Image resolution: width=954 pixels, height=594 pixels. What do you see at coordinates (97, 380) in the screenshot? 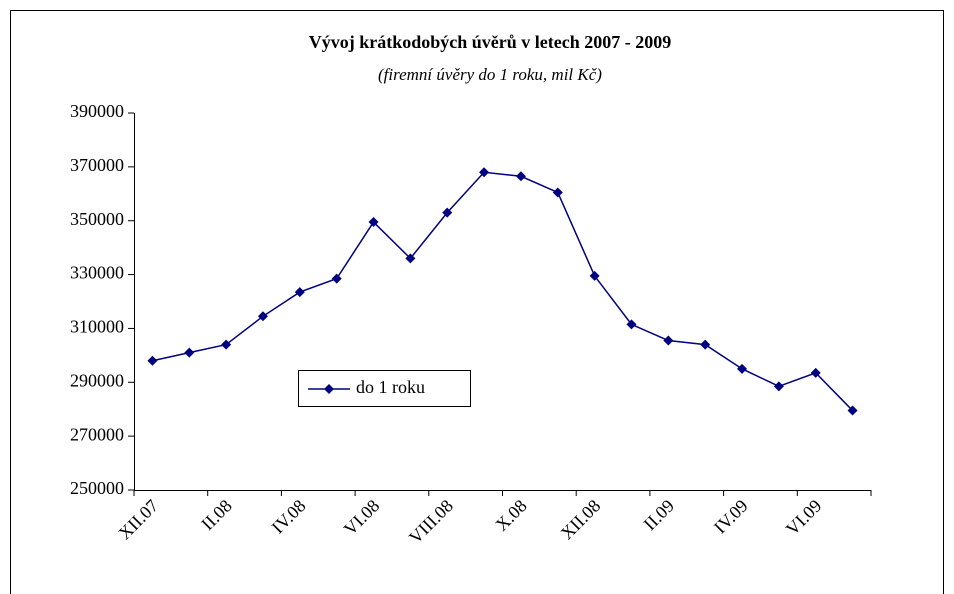
I see `y-tick-label: 290000` at bounding box center [97, 380].